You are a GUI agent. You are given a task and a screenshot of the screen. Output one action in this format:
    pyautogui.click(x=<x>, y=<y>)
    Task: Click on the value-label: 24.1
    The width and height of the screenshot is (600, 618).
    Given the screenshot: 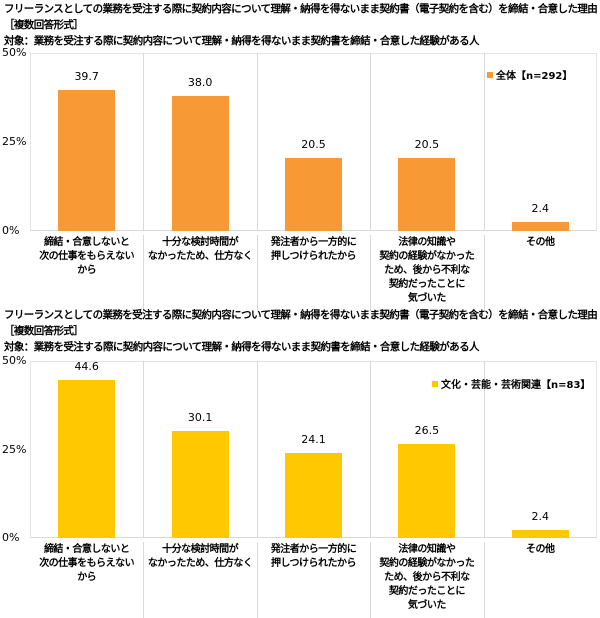 What is the action you would take?
    pyautogui.click(x=313, y=439)
    